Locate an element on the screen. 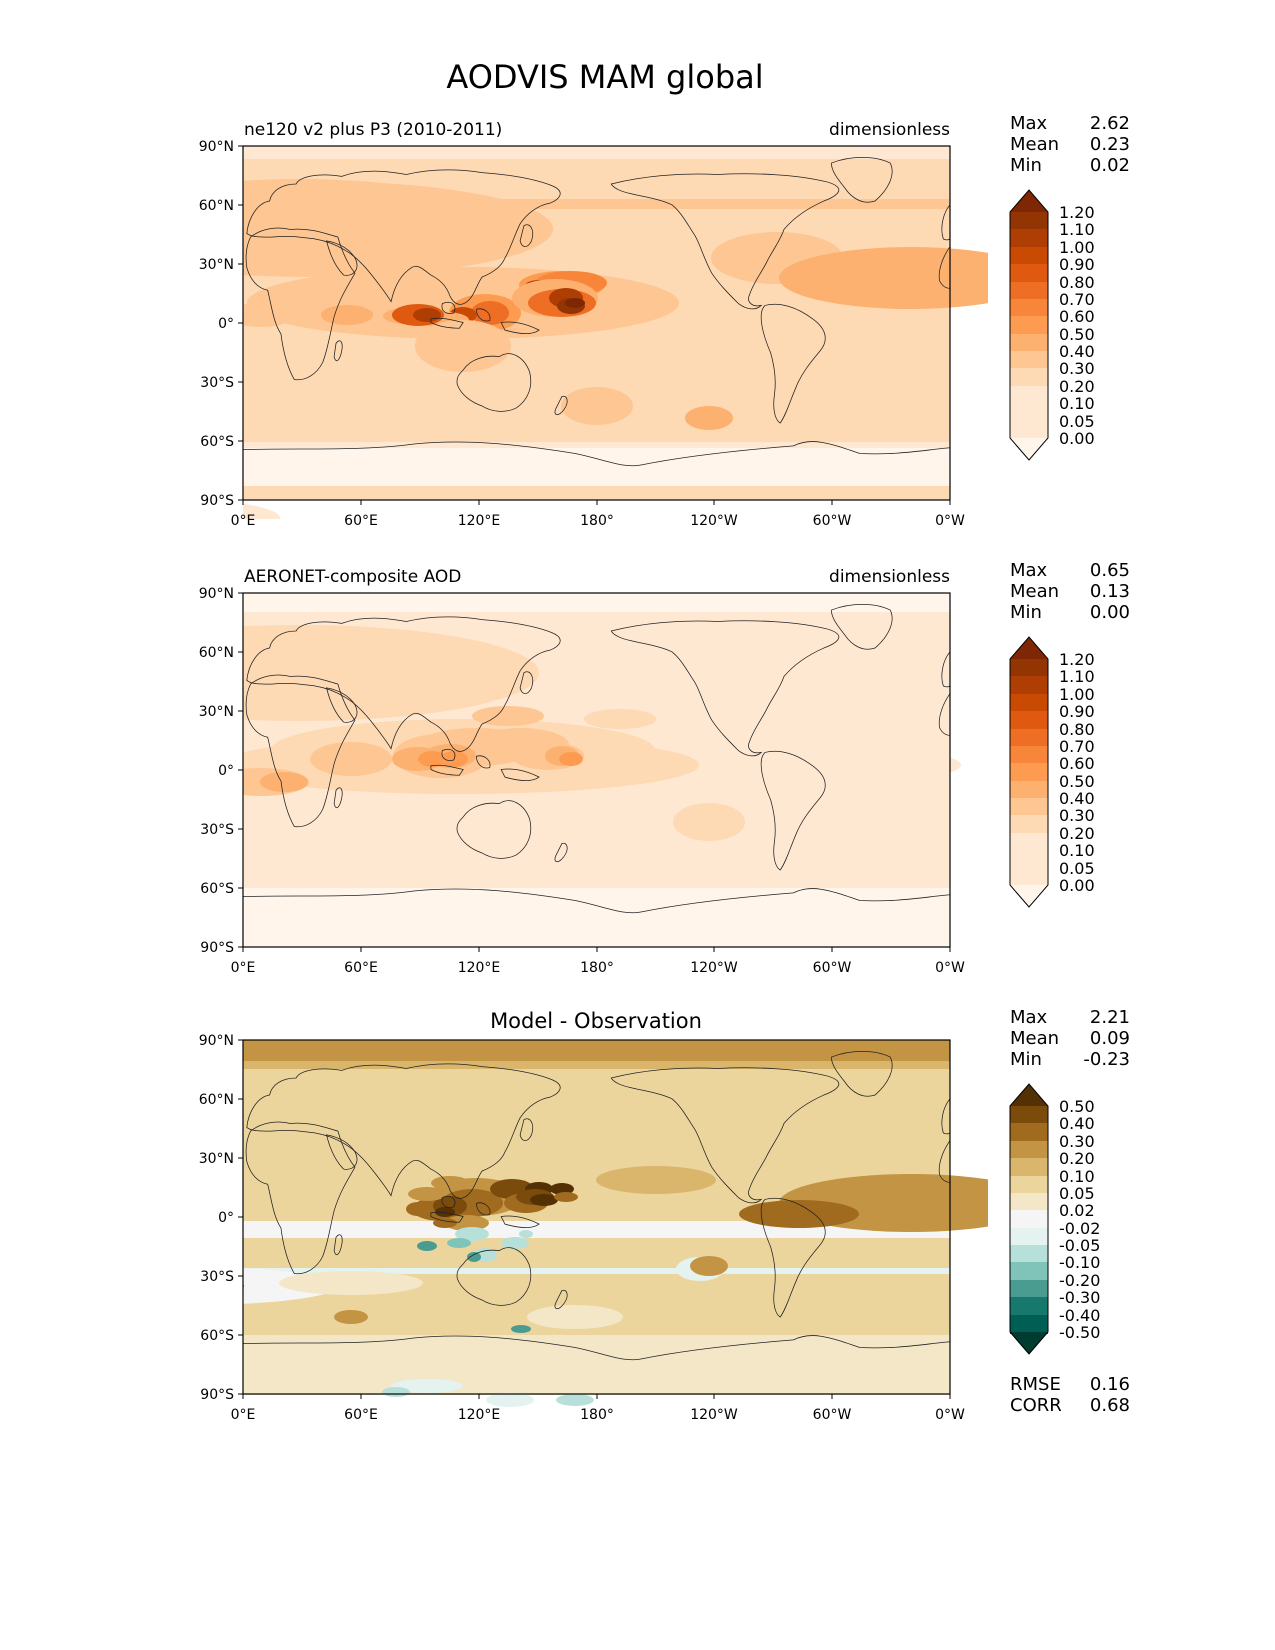 The height and width of the screenshot is (1650, 1275). colorbar-level-label: 0.60 is located at coordinates (1077, 763).